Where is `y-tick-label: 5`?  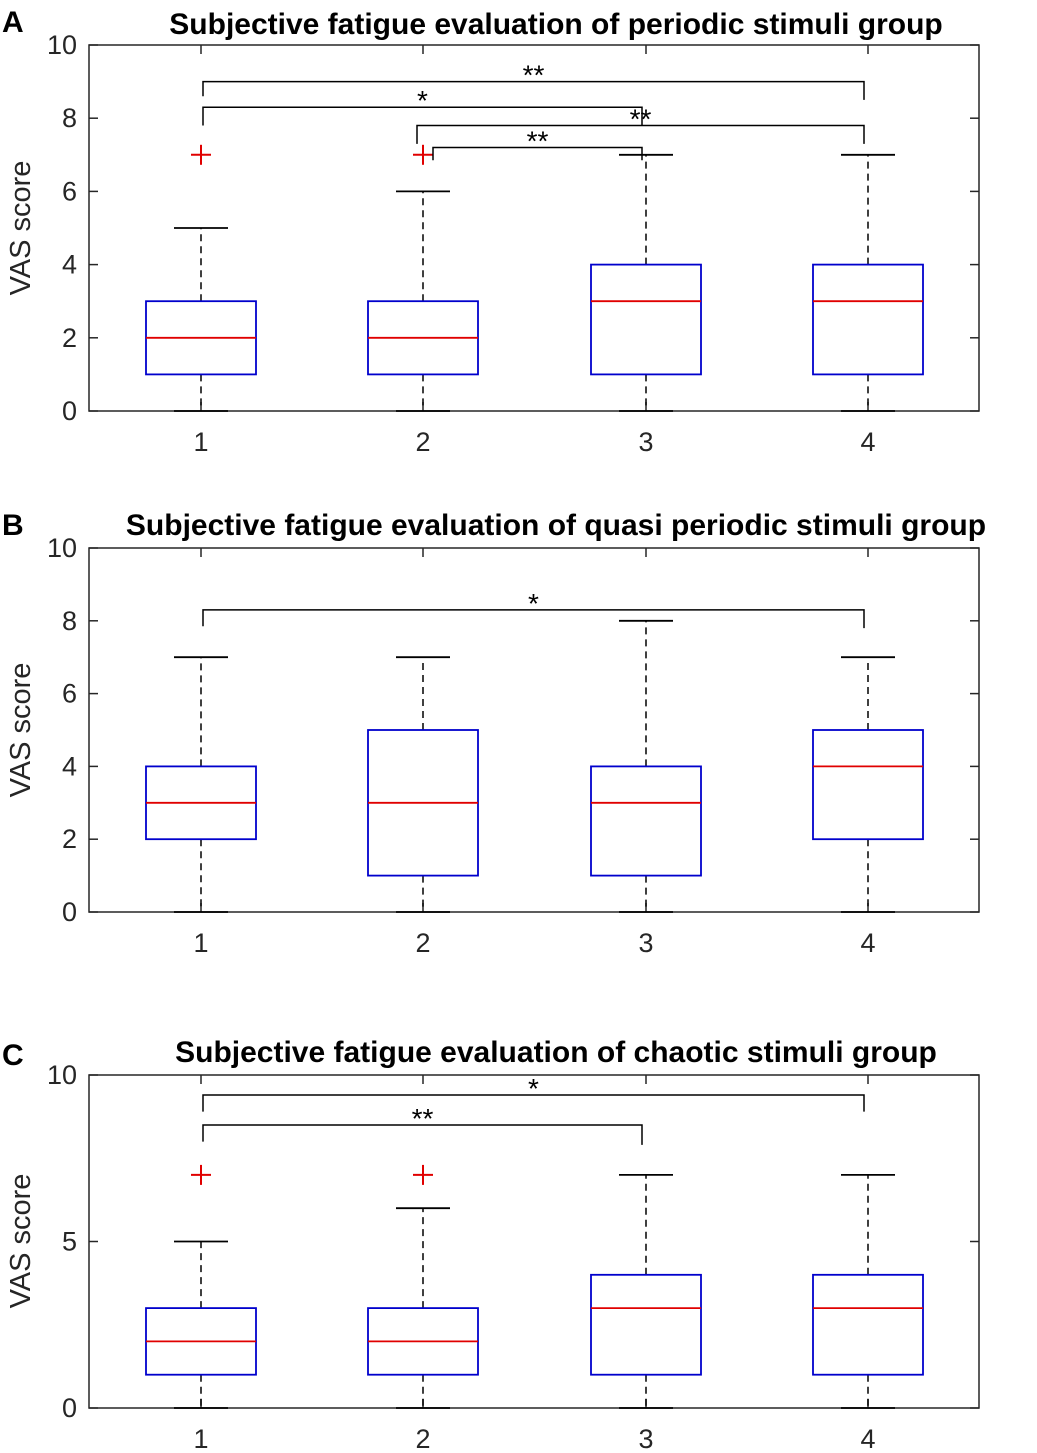
y-tick-label: 5 is located at coordinates (69, 1242).